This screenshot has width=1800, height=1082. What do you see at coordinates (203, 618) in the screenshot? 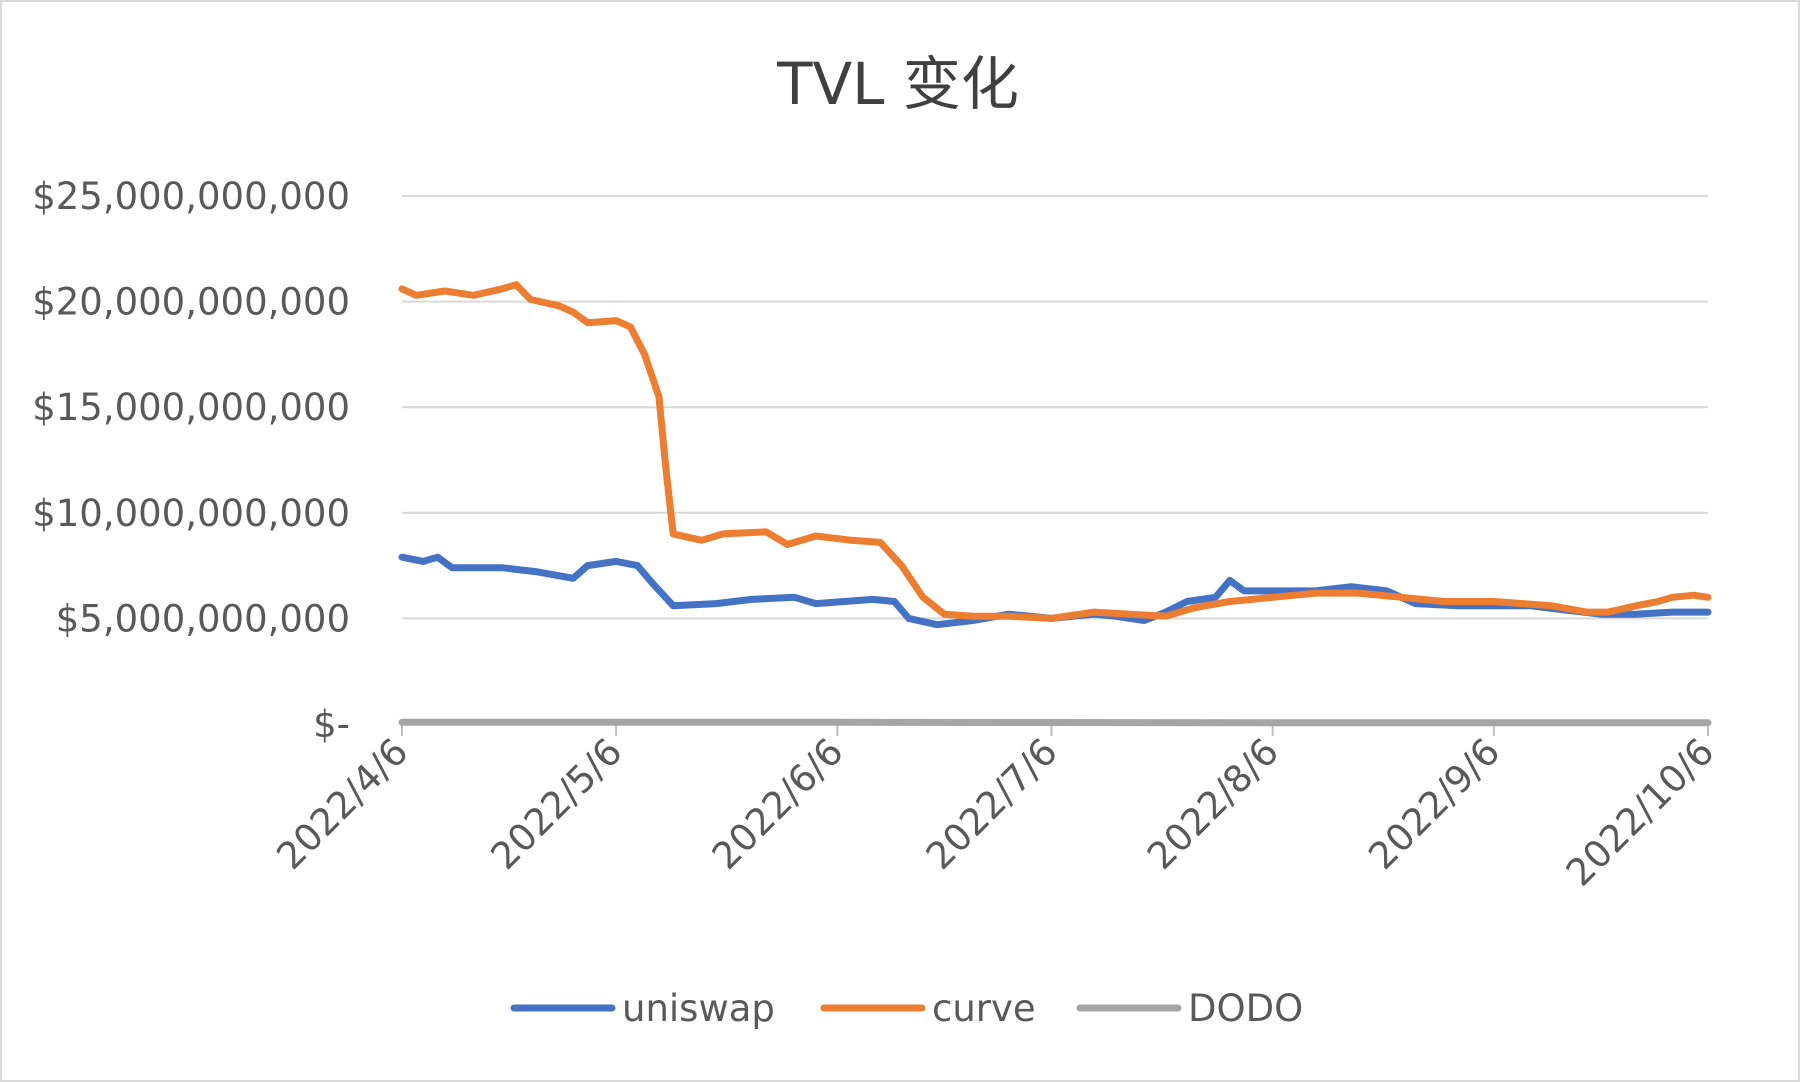
I see `y-tick-label: $5,000,000,000` at bounding box center [203, 618].